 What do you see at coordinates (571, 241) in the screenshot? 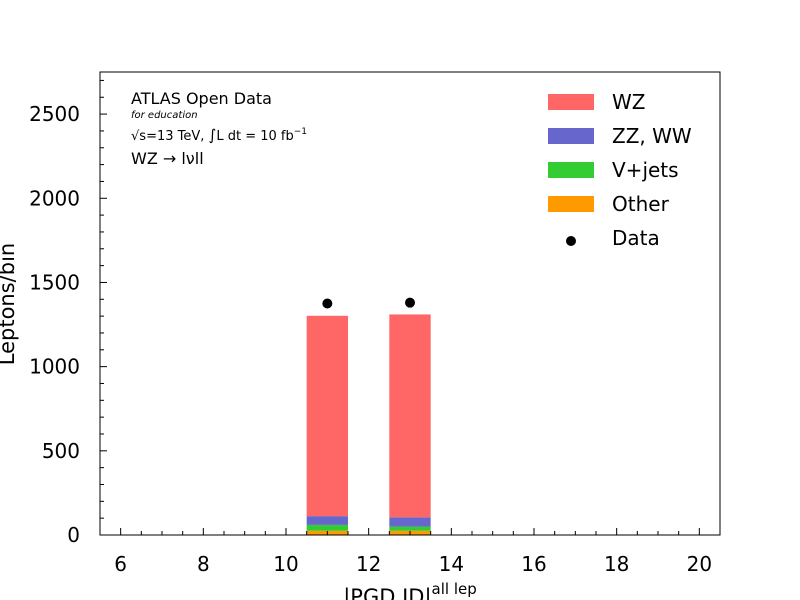
I see `legend-marker-data` at bounding box center [571, 241].